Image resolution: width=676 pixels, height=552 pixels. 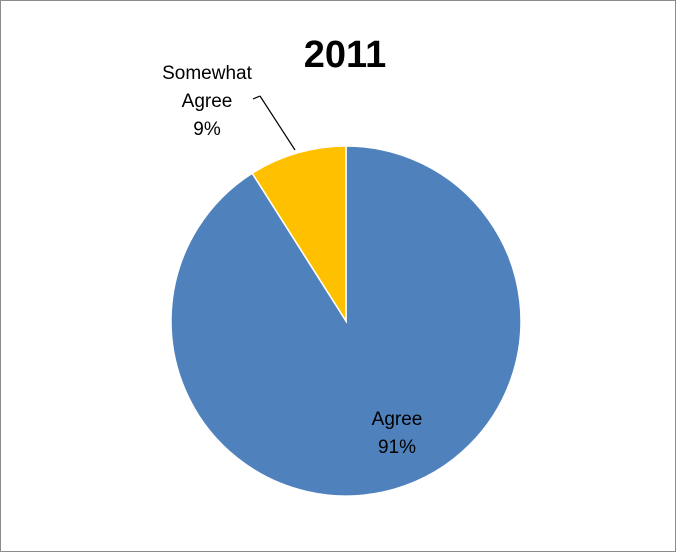 What do you see at coordinates (299, 234) in the screenshot?
I see `pie-slice-somewhat-agree` at bounding box center [299, 234].